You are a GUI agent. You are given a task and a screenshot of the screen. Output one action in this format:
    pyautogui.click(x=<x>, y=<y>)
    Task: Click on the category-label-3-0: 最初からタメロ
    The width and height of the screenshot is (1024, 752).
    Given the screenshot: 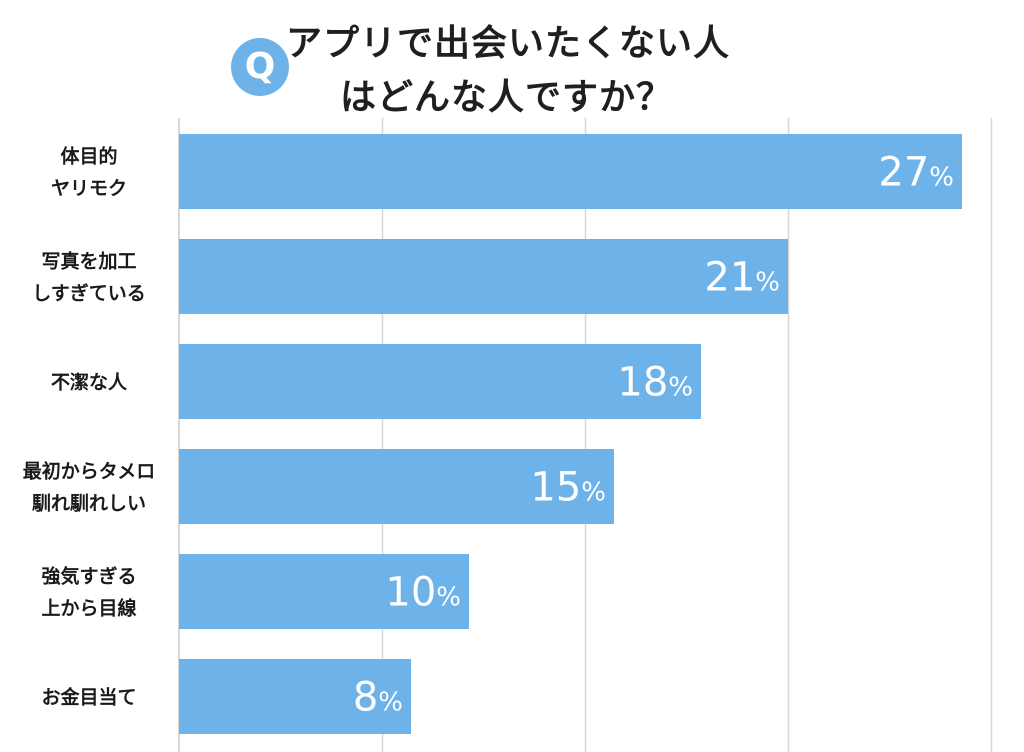 What is the action you would take?
    pyautogui.click(x=89, y=471)
    